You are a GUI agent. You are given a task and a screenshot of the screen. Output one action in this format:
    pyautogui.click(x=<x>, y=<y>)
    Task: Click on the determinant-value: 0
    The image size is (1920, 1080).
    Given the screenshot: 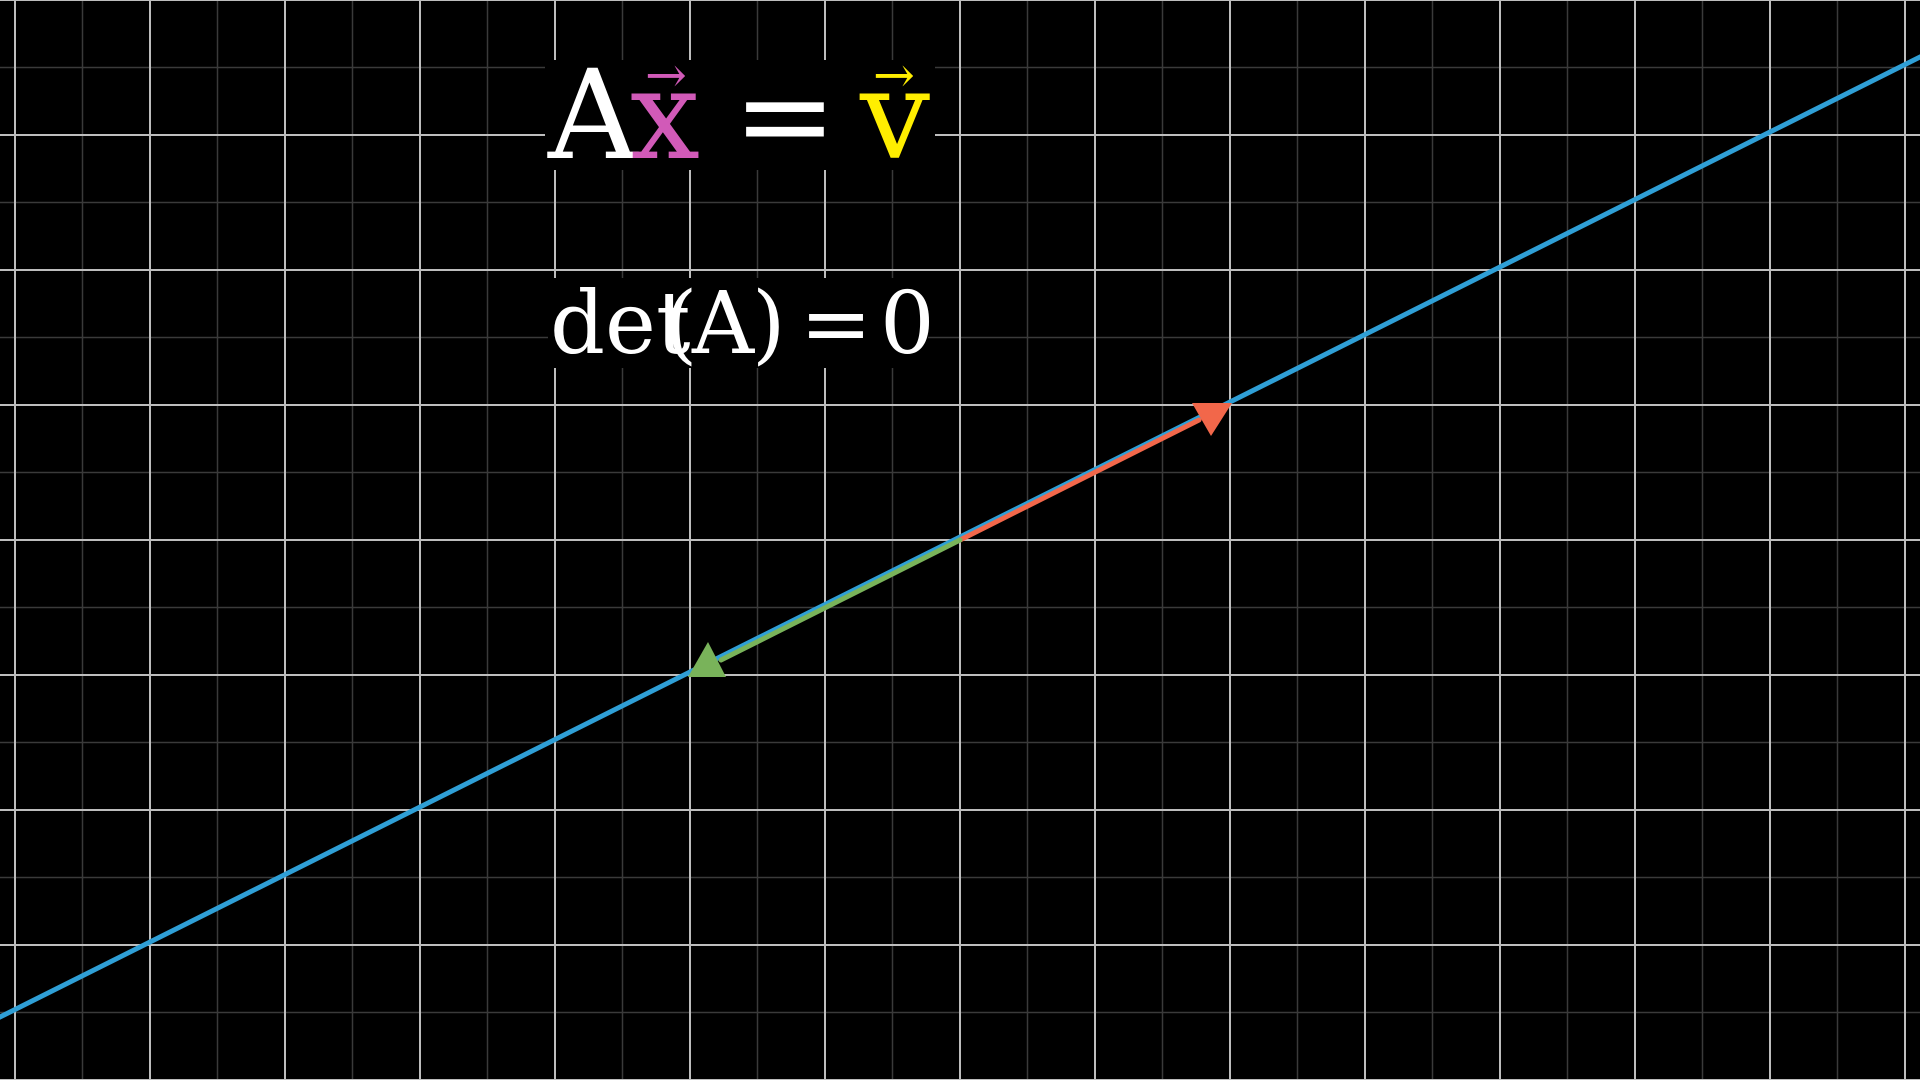 What is the action you would take?
    pyautogui.click(x=907, y=324)
    